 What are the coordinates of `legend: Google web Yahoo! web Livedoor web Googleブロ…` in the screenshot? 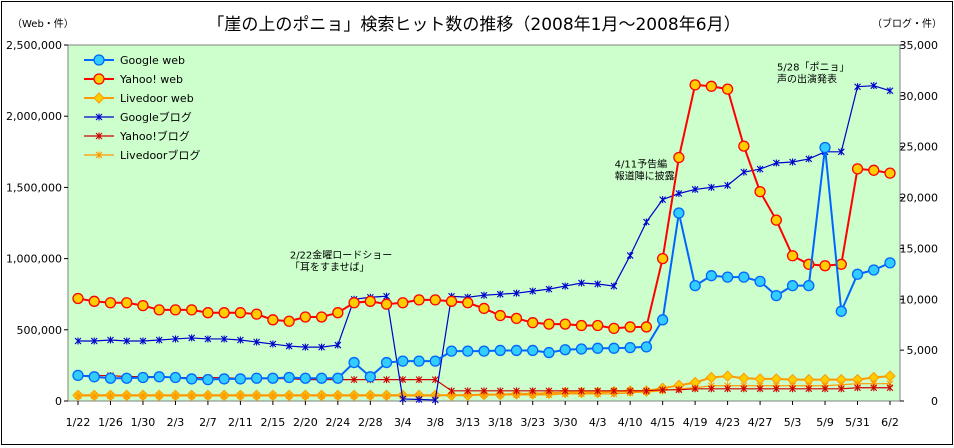 It's located at (142, 108).